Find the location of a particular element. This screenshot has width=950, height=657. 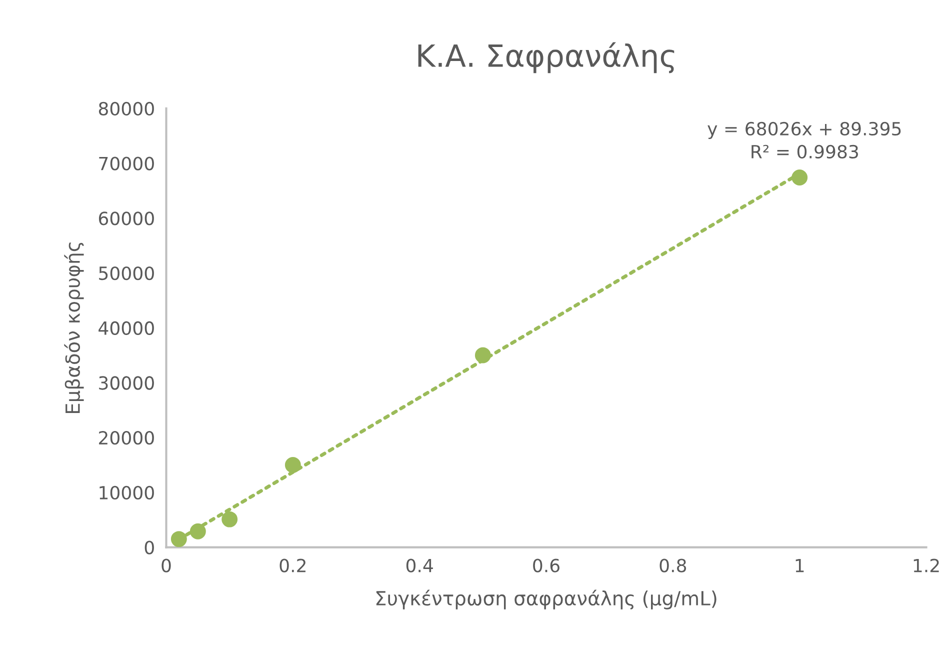

x-tick-label: 1.2 is located at coordinates (926, 565).